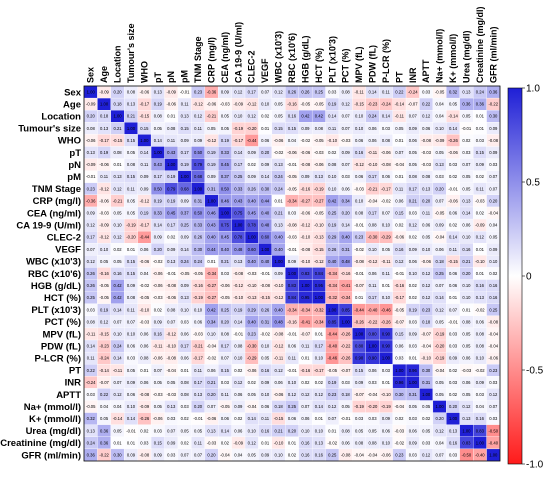 This screenshot has height=491, width=550. What do you see at coordinates (91, 164) in the screenshot?
I see `cell-value-label: -0.09` at bounding box center [91, 164].